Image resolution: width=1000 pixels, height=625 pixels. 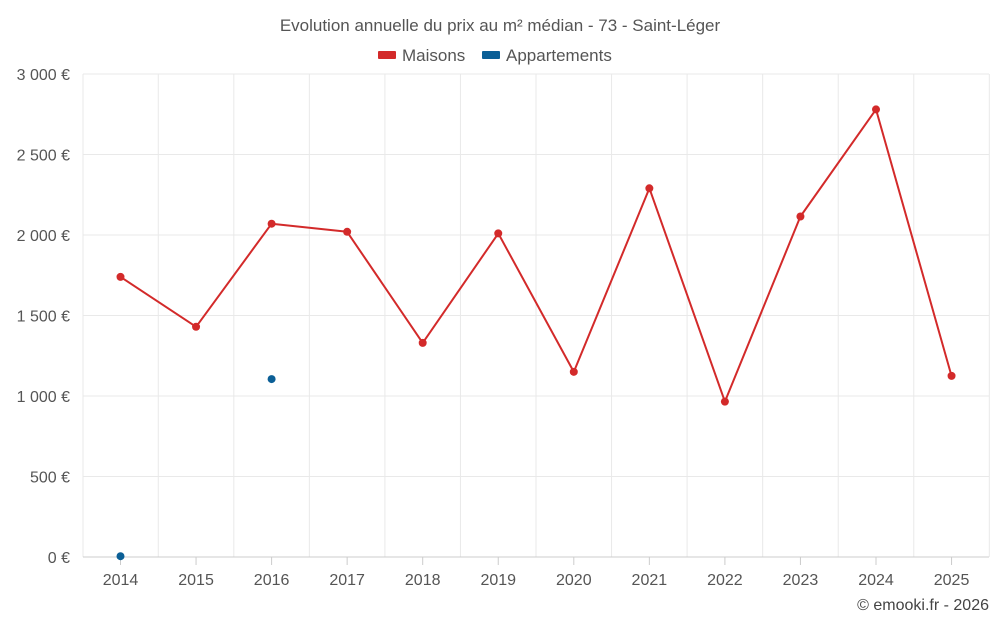 What do you see at coordinates (387, 55) in the screenshot?
I see `legend-swatch-maisons` at bounding box center [387, 55].